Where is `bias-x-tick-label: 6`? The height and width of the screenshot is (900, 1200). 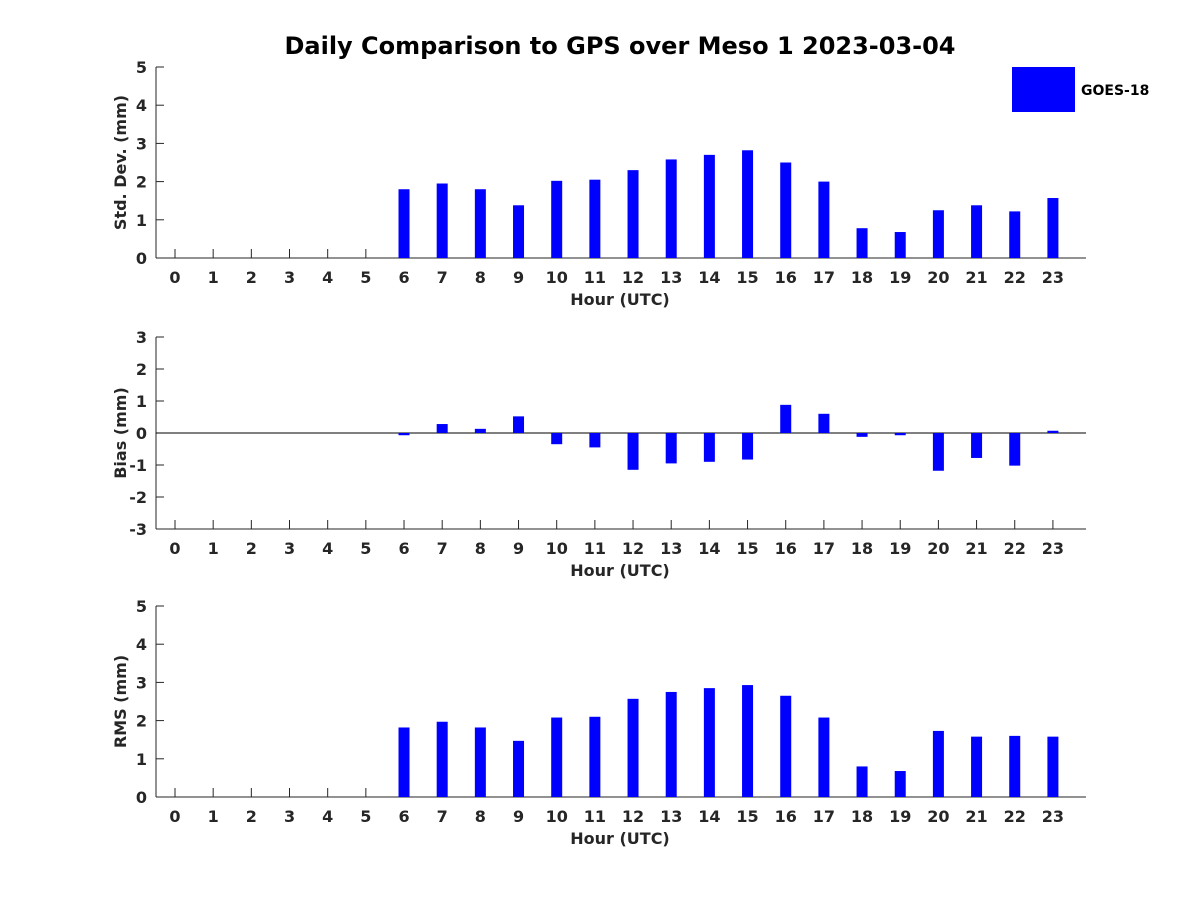 bias-x-tick-label: 6 is located at coordinates (403, 548).